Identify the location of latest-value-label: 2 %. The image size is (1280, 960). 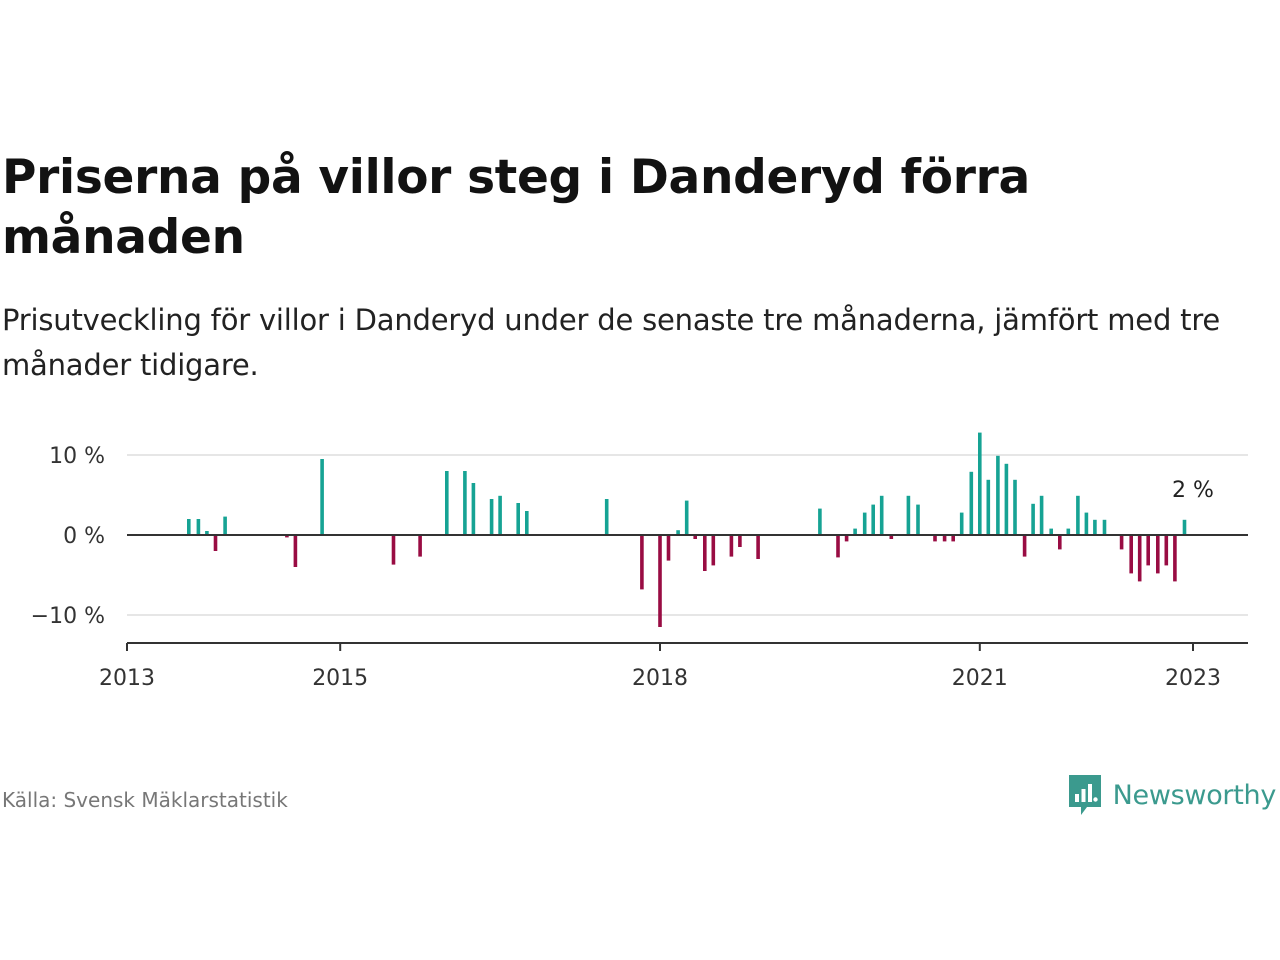
(1193, 490).